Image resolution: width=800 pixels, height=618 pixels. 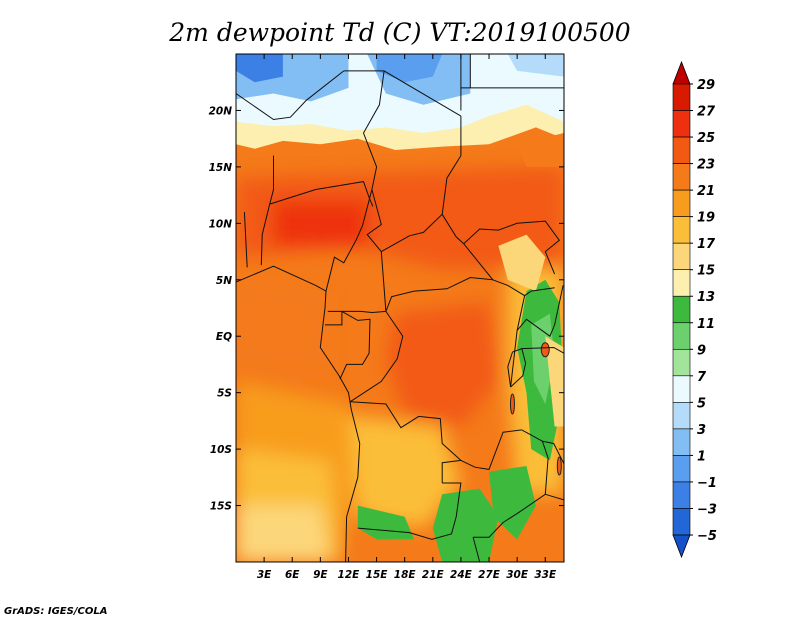 What do you see at coordinates (405, 575) in the screenshot?
I see `x-tick-label: 18E` at bounding box center [405, 575].